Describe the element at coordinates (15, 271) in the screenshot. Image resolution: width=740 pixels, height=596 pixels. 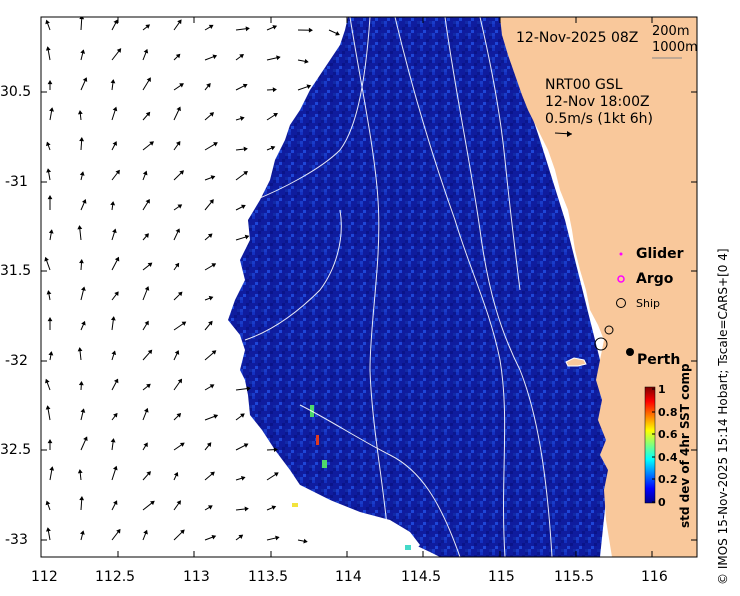
I see `y-tick-label: 31.5` at that location.